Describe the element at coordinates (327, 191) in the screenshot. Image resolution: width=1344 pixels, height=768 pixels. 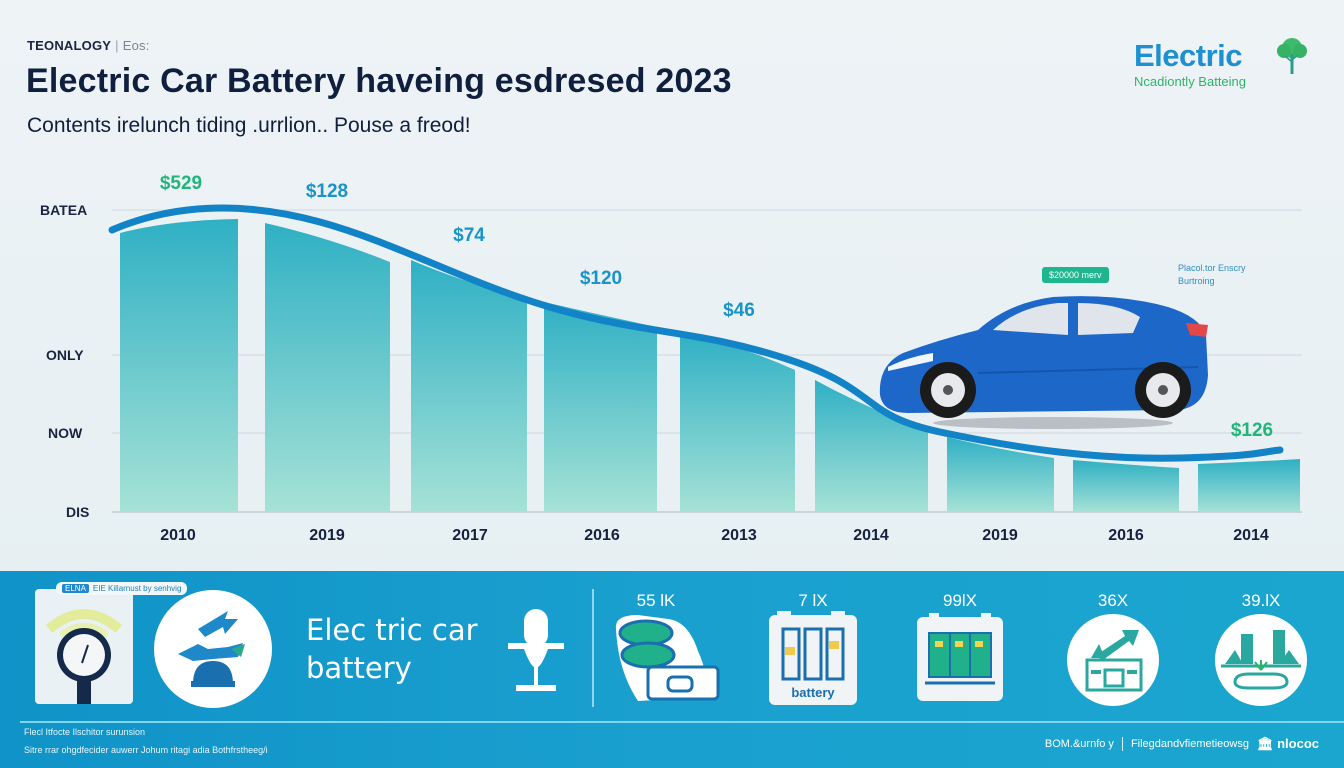
I see `value-label: $128` at that location.